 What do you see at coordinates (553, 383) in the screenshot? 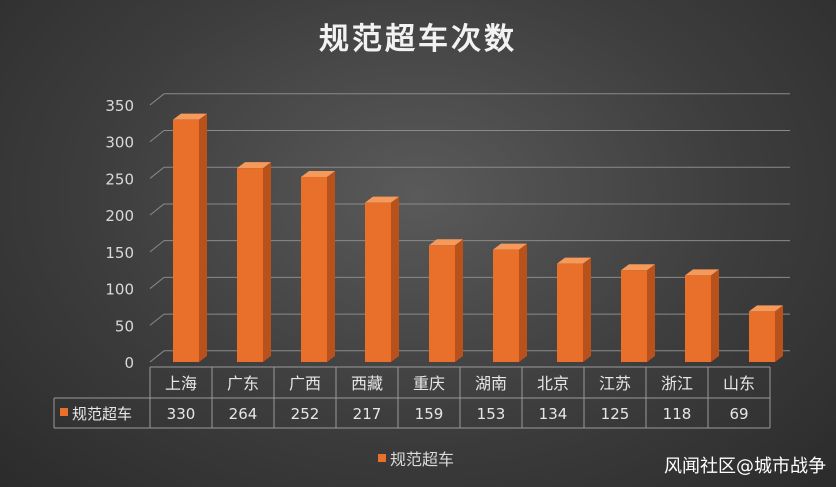
I see `x-tick-label: 北京` at bounding box center [553, 383].